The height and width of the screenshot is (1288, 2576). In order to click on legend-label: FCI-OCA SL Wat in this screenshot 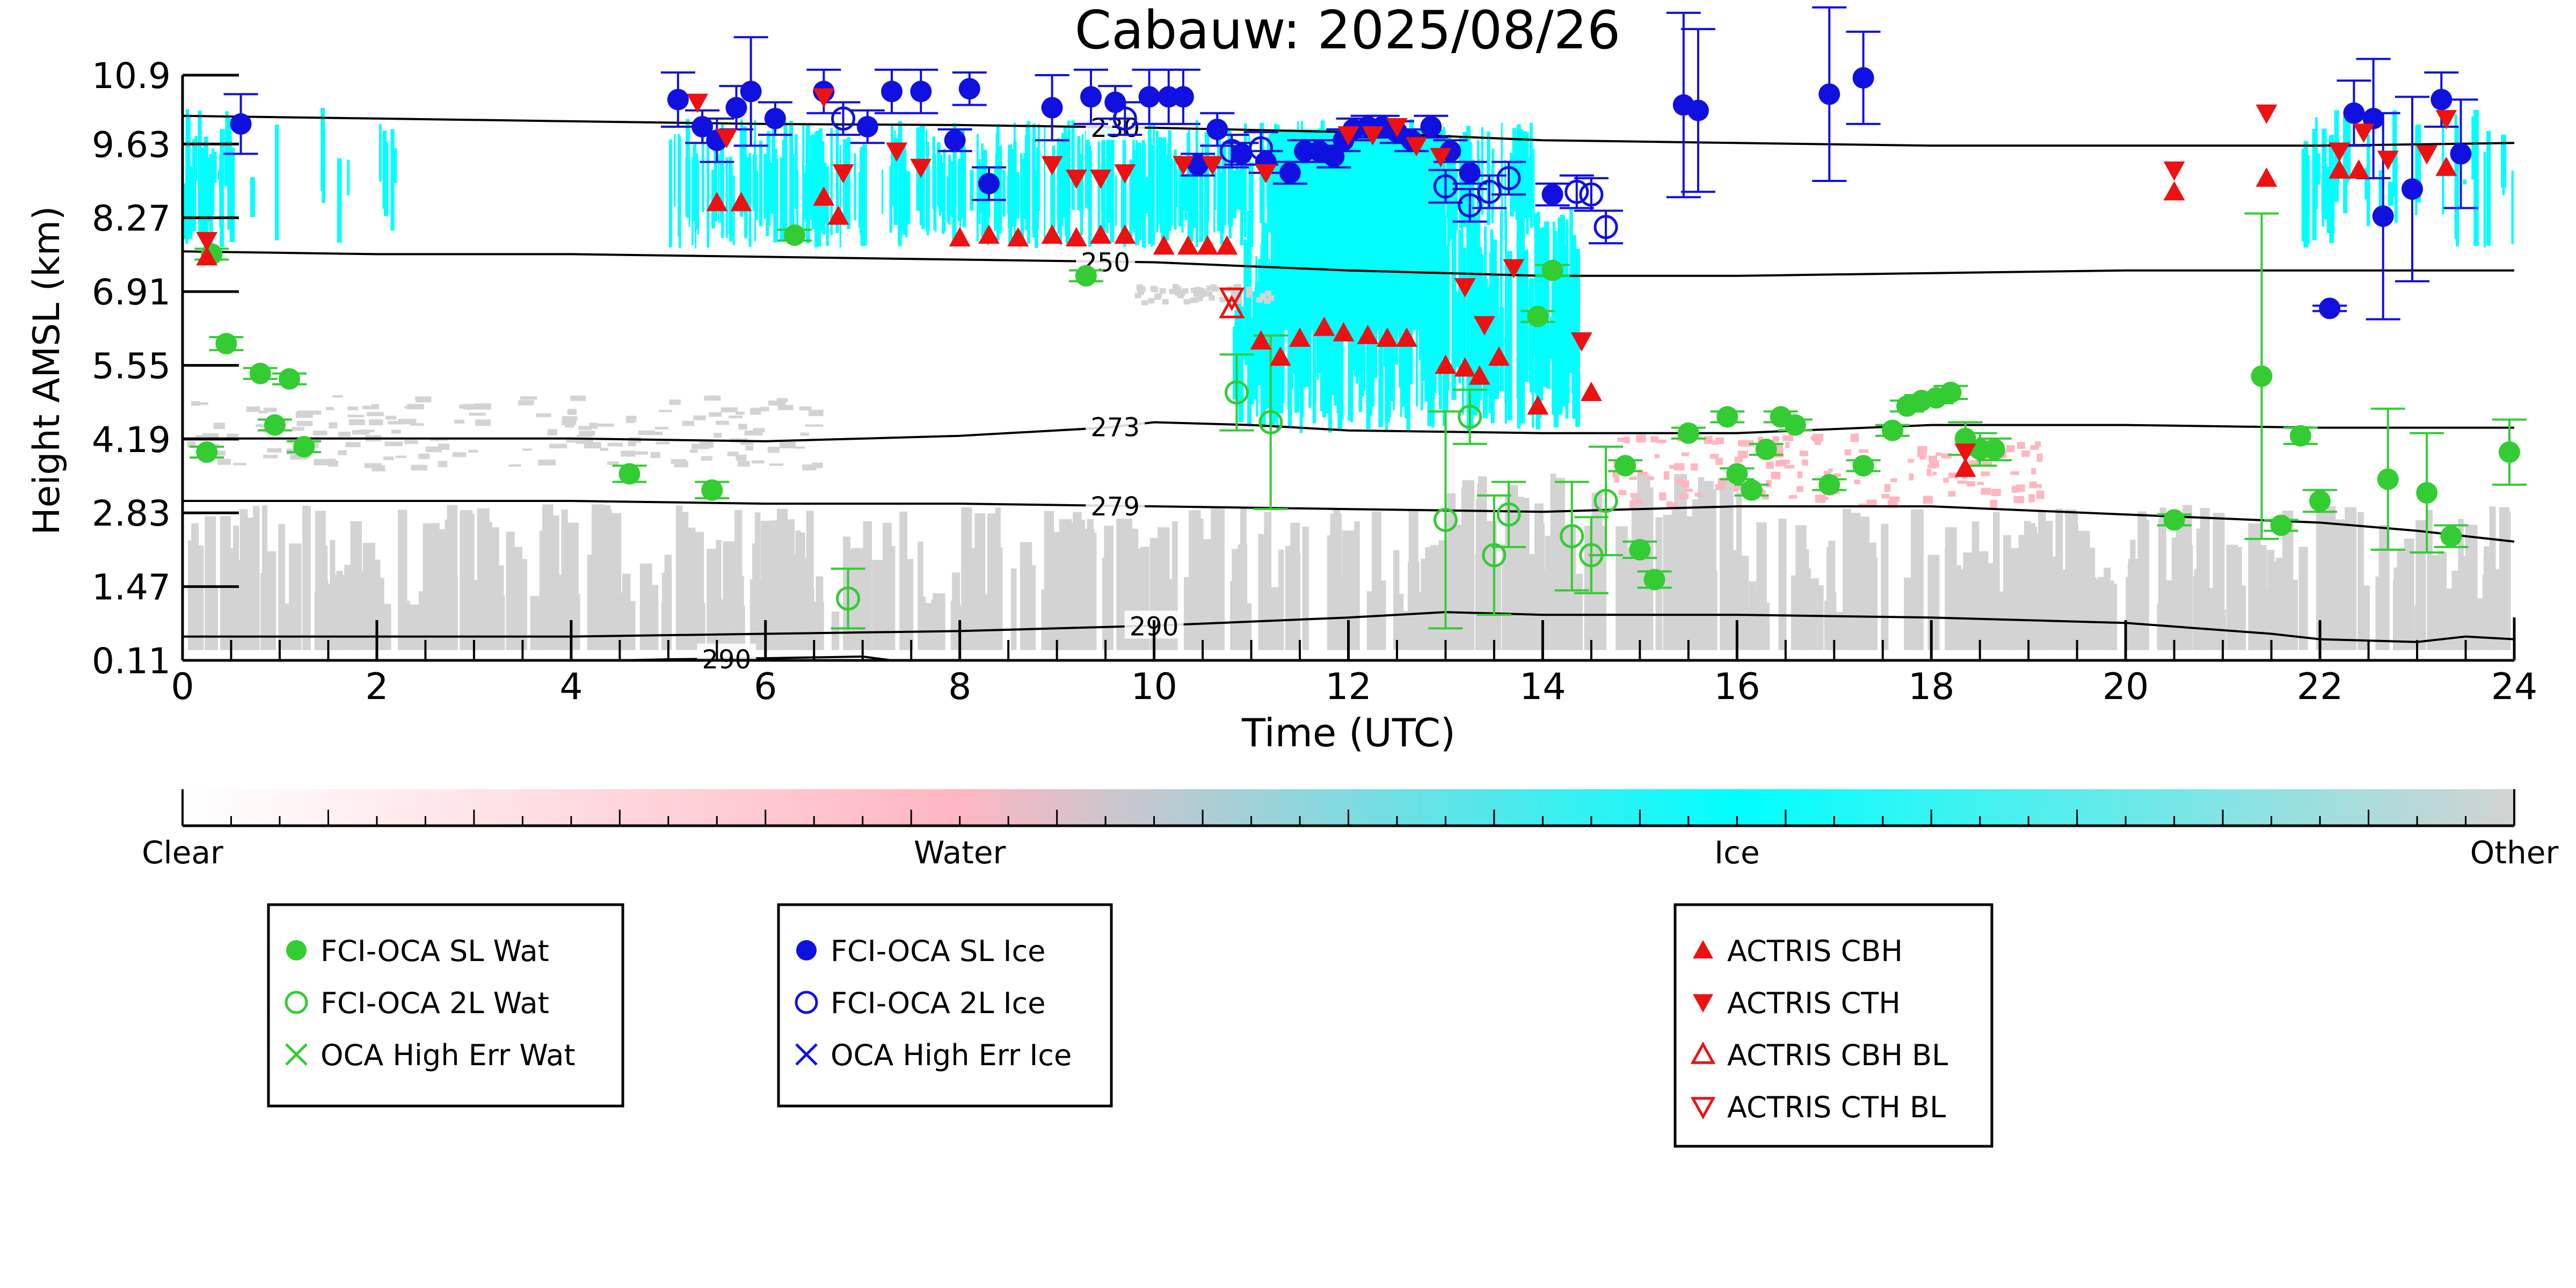, I will do `click(435, 951)`.